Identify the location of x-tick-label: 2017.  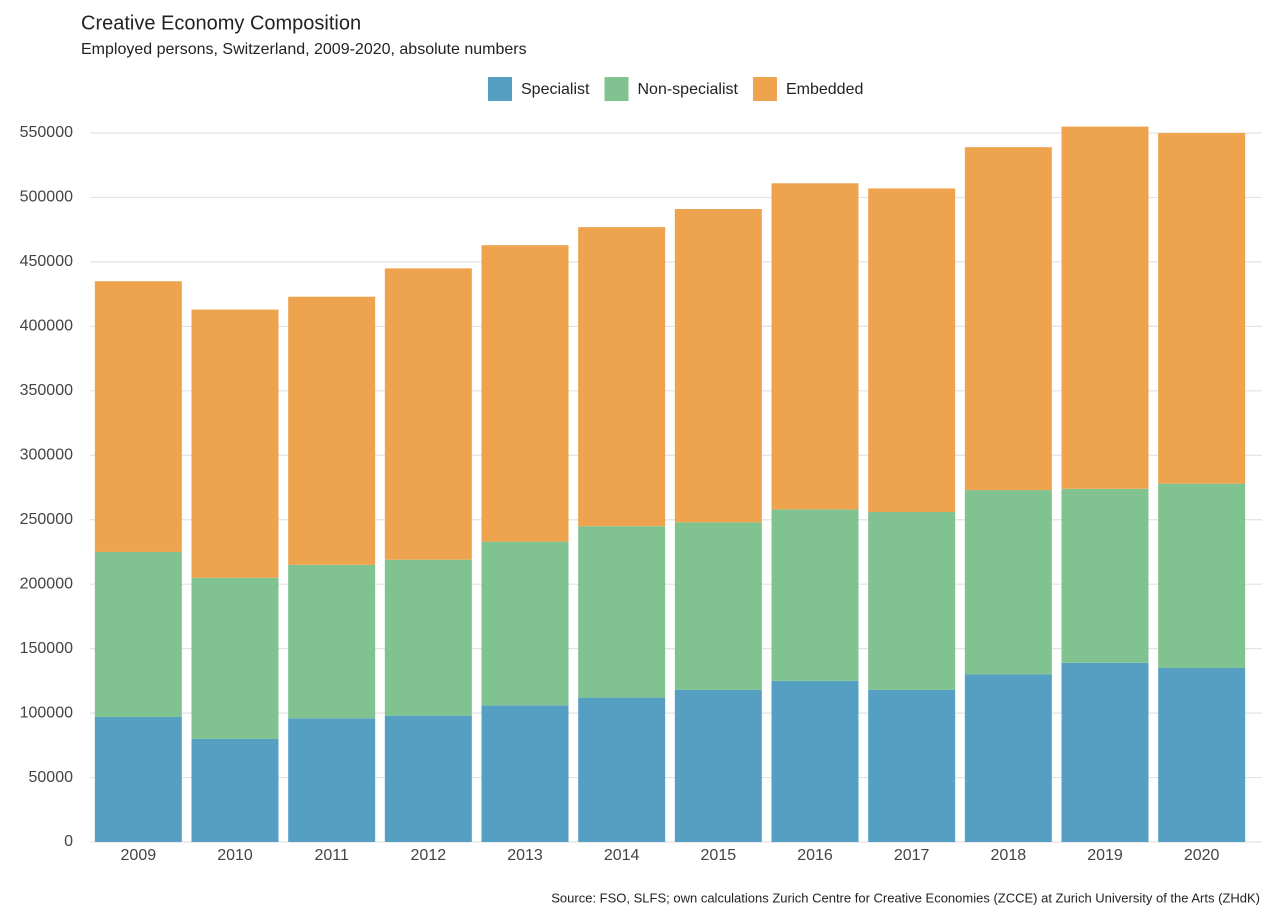
(912, 855).